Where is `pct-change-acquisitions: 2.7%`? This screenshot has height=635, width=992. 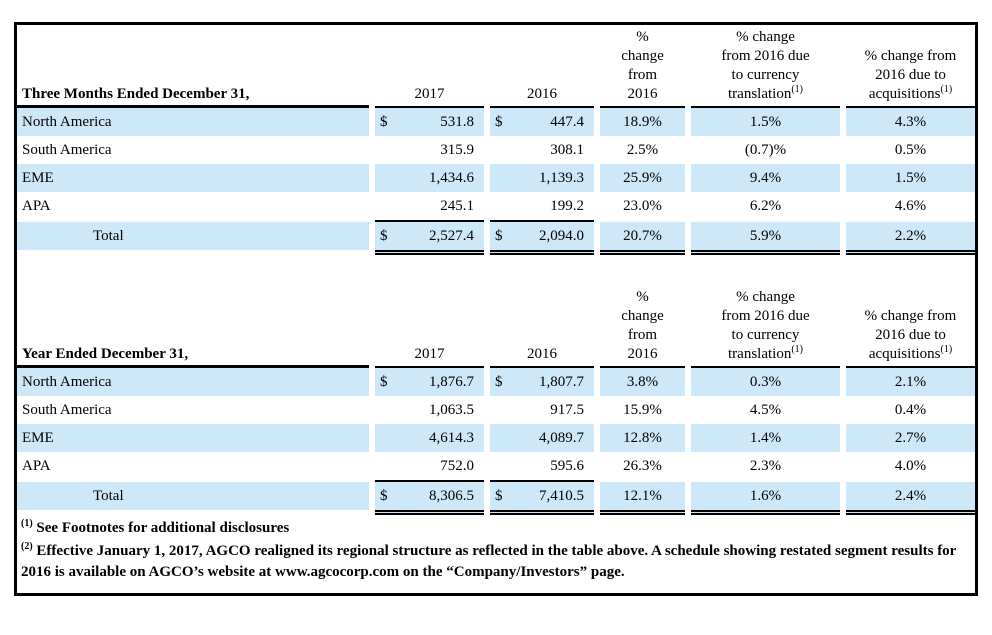
pct-change-acquisitions: 2.7% is located at coordinates (910, 438).